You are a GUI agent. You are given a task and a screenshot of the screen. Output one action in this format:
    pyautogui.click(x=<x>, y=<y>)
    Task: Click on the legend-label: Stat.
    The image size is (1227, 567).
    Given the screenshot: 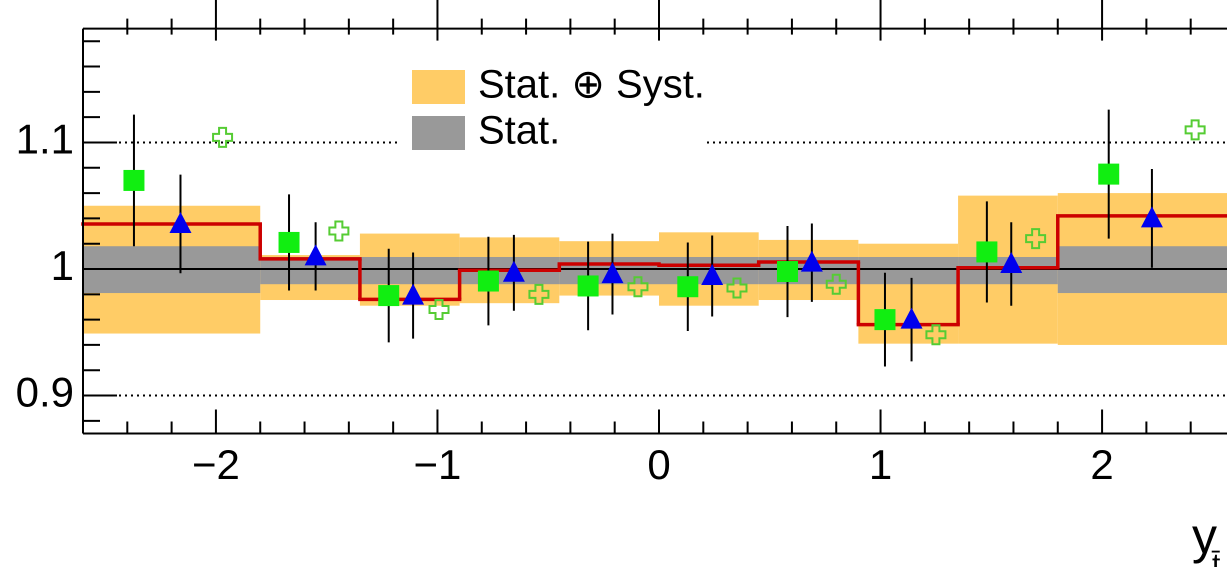 What is the action you would take?
    pyautogui.click(x=519, y=131)
    